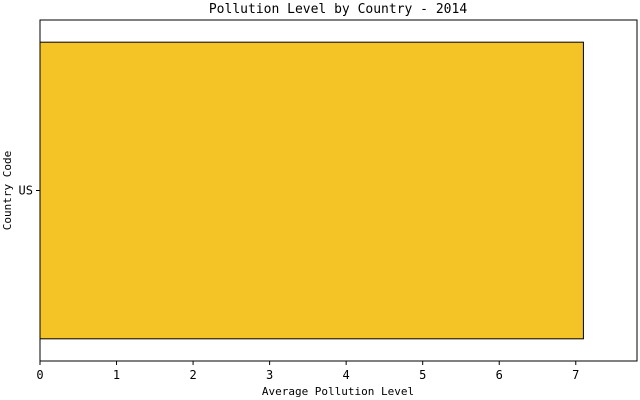 The image size is (640, 400). Describe the element at coordinates (338, 391) in the screenshot. I see `x-axis-label: Average Pollution Level` at that location.